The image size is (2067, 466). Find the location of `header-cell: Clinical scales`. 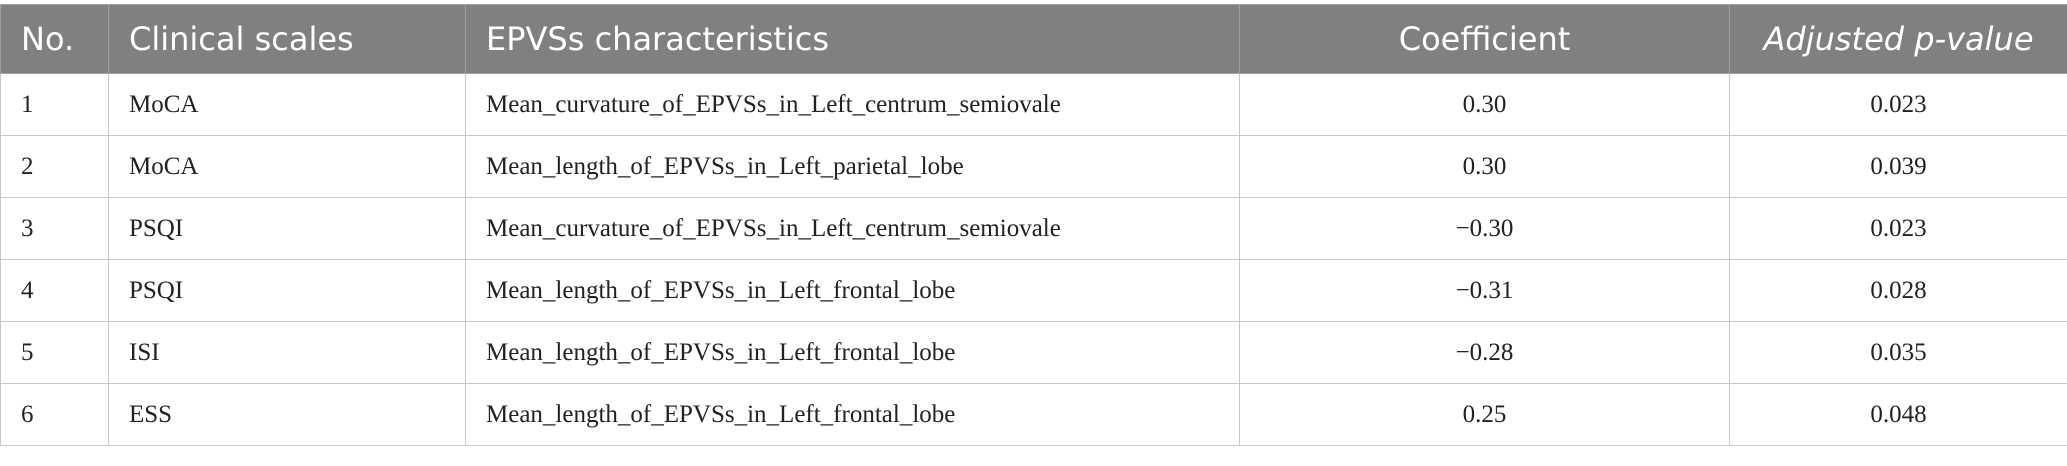

header-cell: Clinical scales is located at coordinates (287, 39).